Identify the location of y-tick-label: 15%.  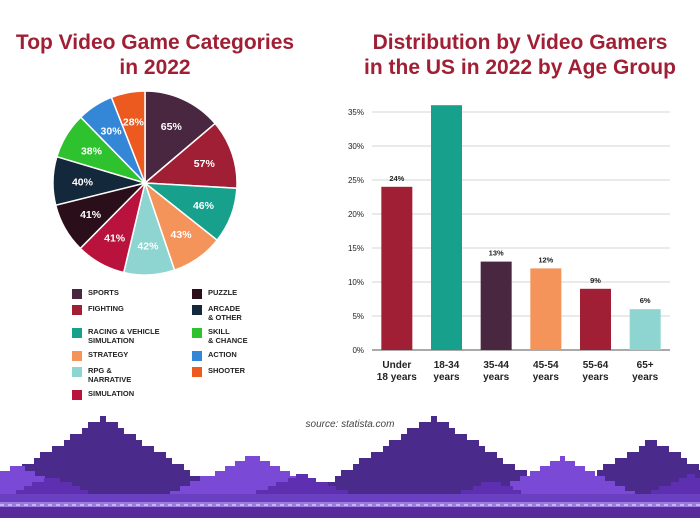
(356, 248).